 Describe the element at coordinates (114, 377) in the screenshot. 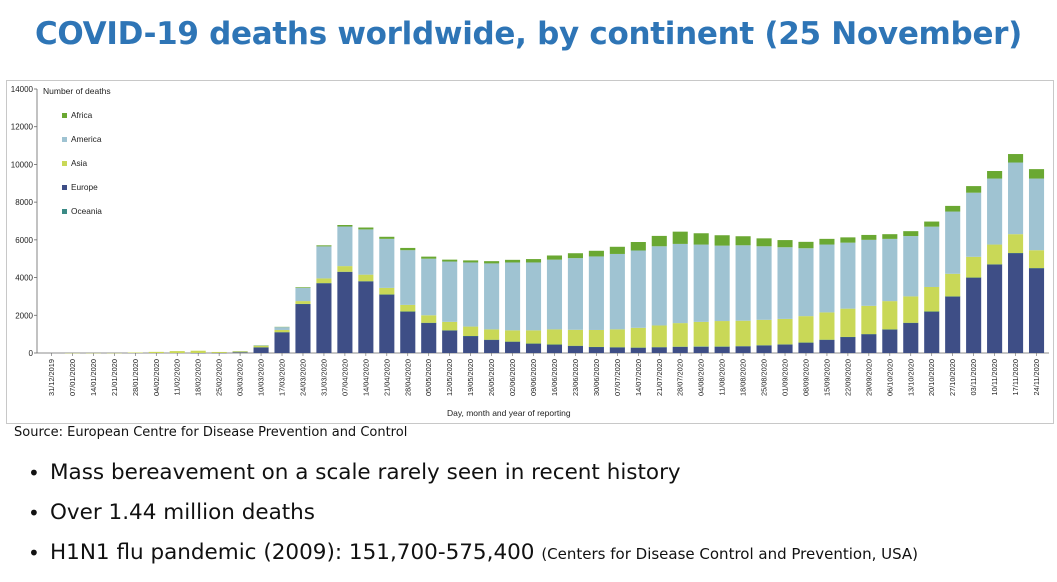

I see `x-tick-label: 21/01/2020` at that location.